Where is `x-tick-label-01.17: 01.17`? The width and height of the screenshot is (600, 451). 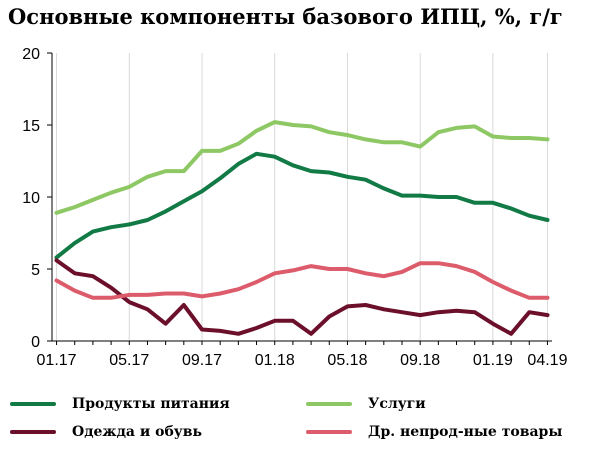
x-tick-label-01.17: 01.17 is located at coordinates (57, 360).